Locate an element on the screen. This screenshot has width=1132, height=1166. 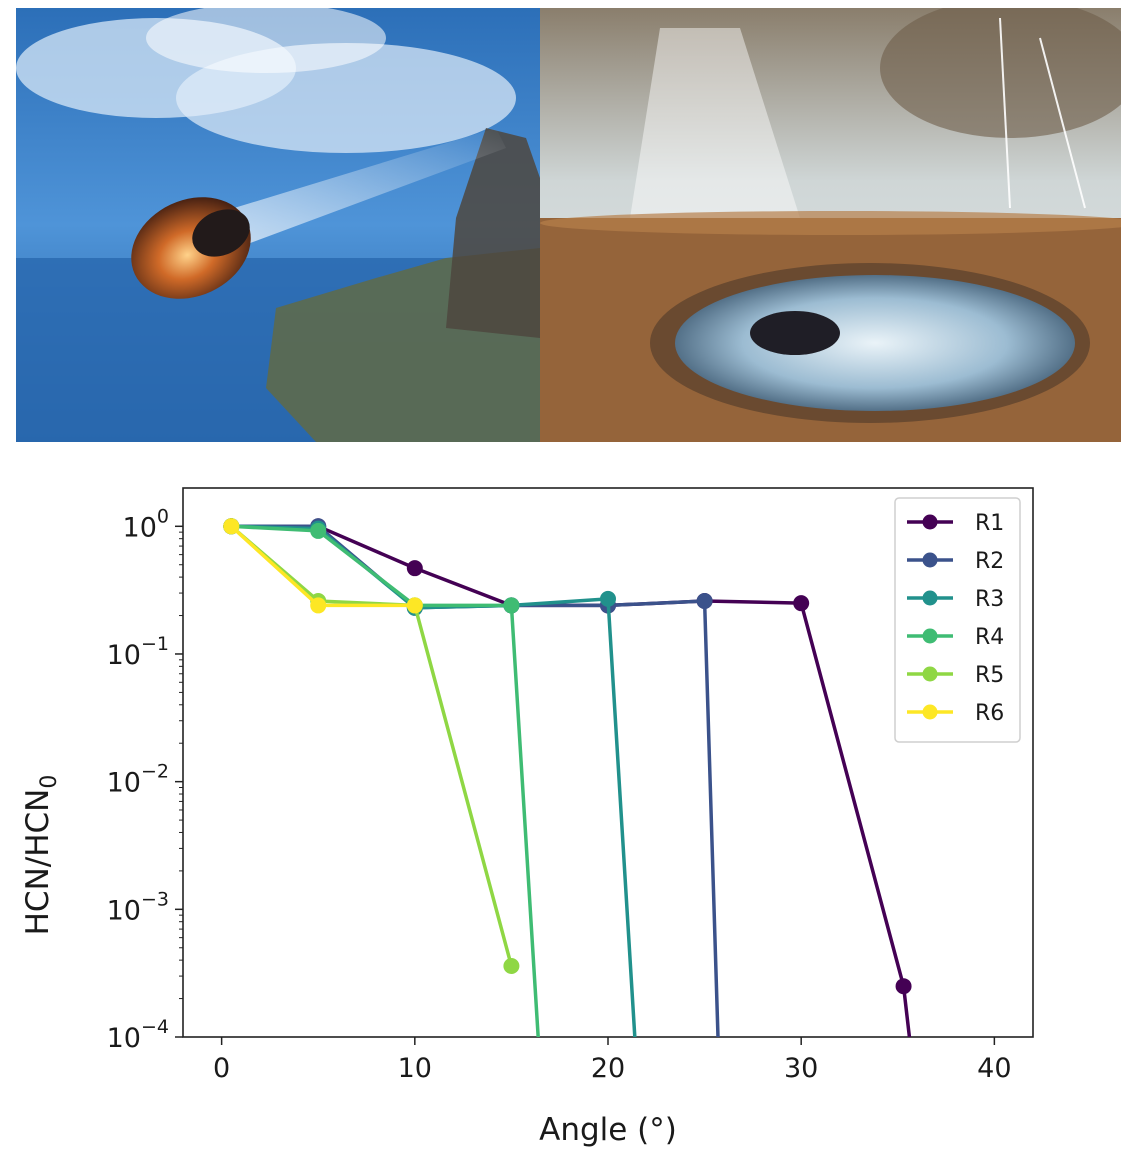
legend-label: R1 is located at coordinates (989, 523).